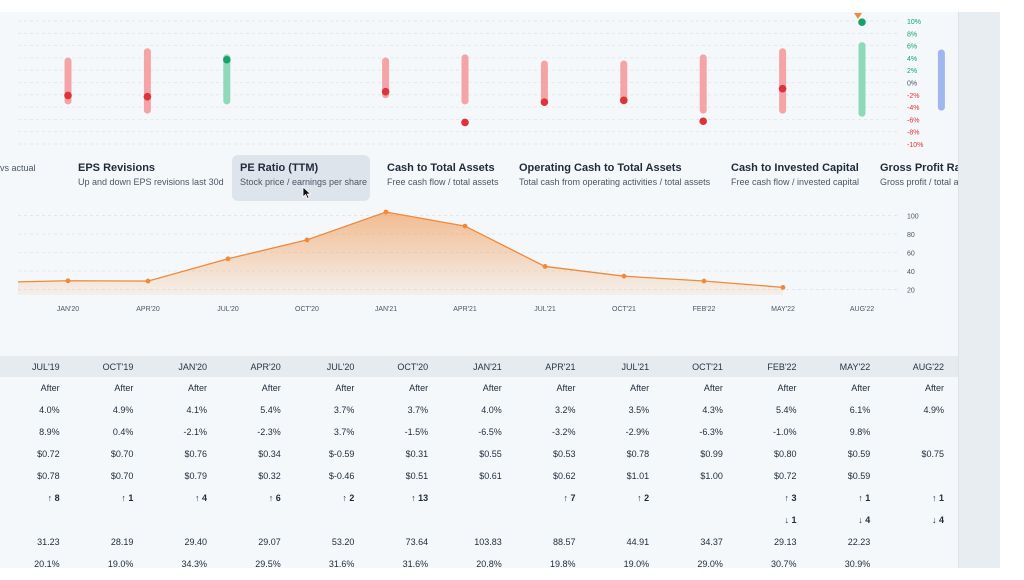 This screenshot has width=1024, height=580. Describe the element at coordinates (859, 476) in the screenshot. I see `table-cell: $0.59` at that location.